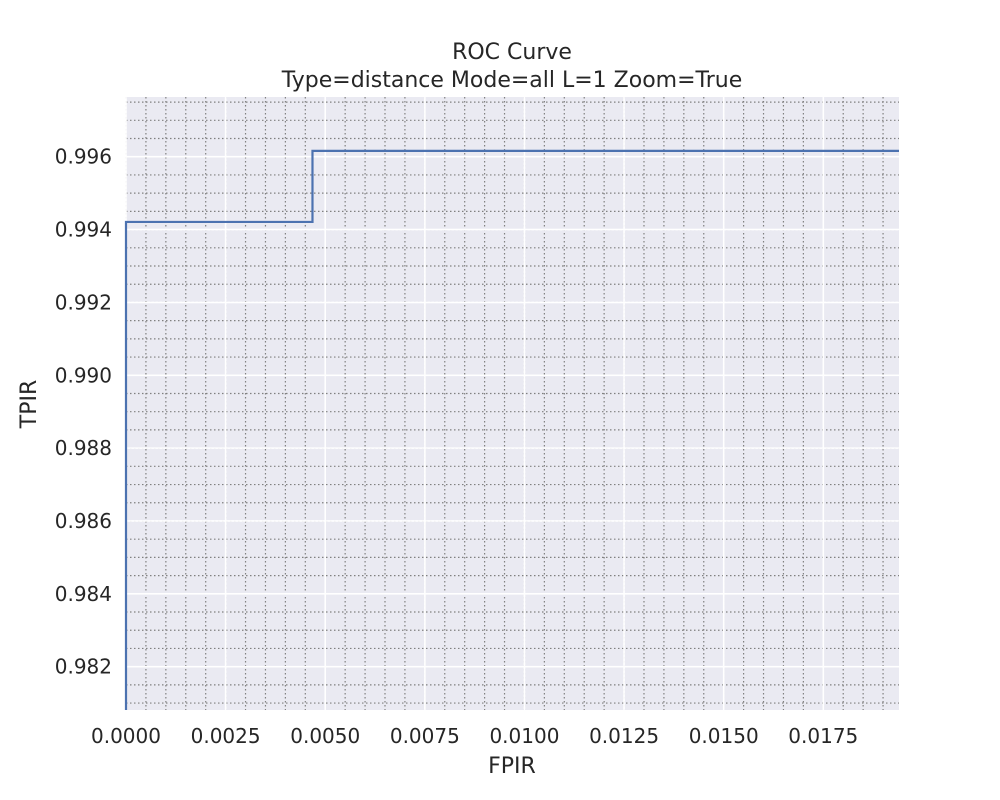 The image size is (1000, 800). Describe the element at coordinates (524, 736) in the screenshot. I see `x-tick-label: 0.0100` at that location.